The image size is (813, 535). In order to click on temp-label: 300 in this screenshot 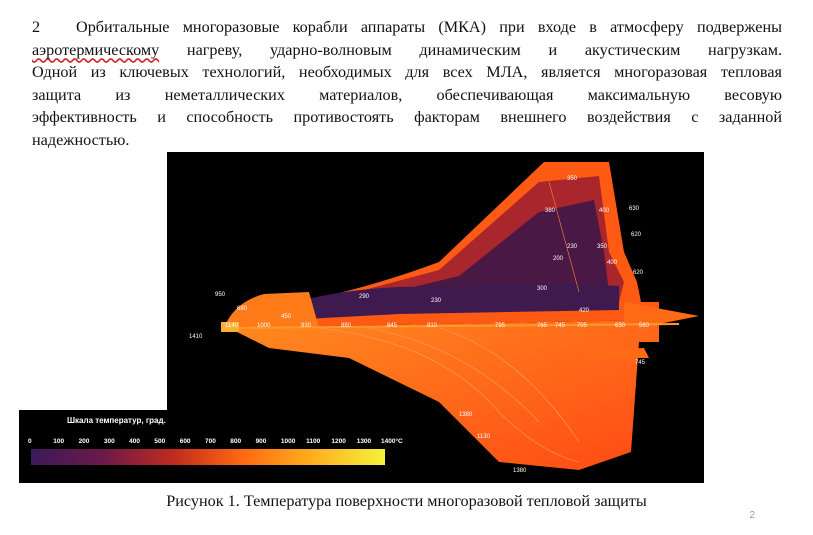, I will do `click(542, 289)`.